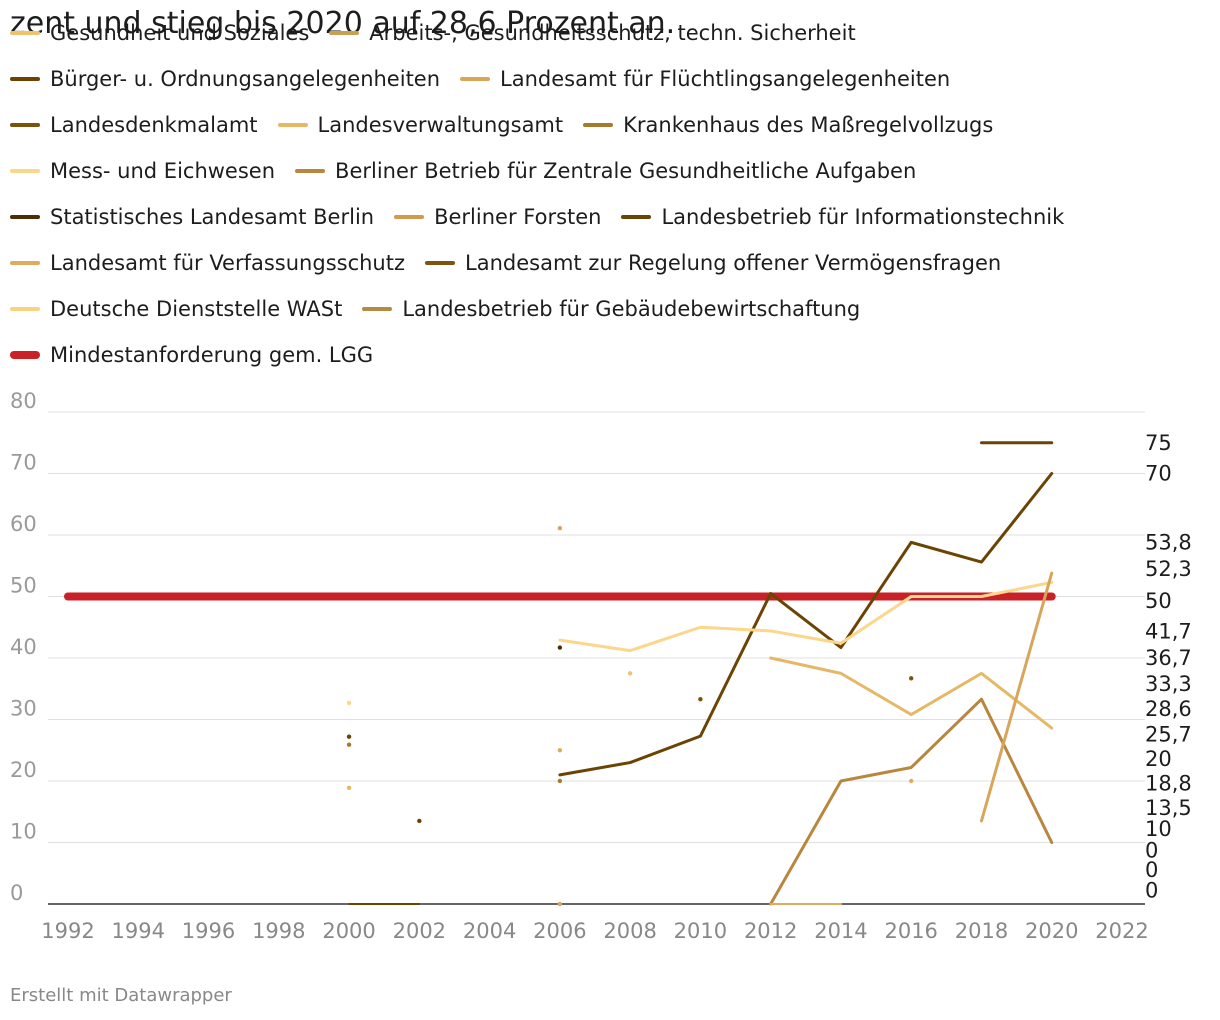 This screenshot has width=1220, height=1020. I want to click on x-tick-label: 2006, so click(559, 931).